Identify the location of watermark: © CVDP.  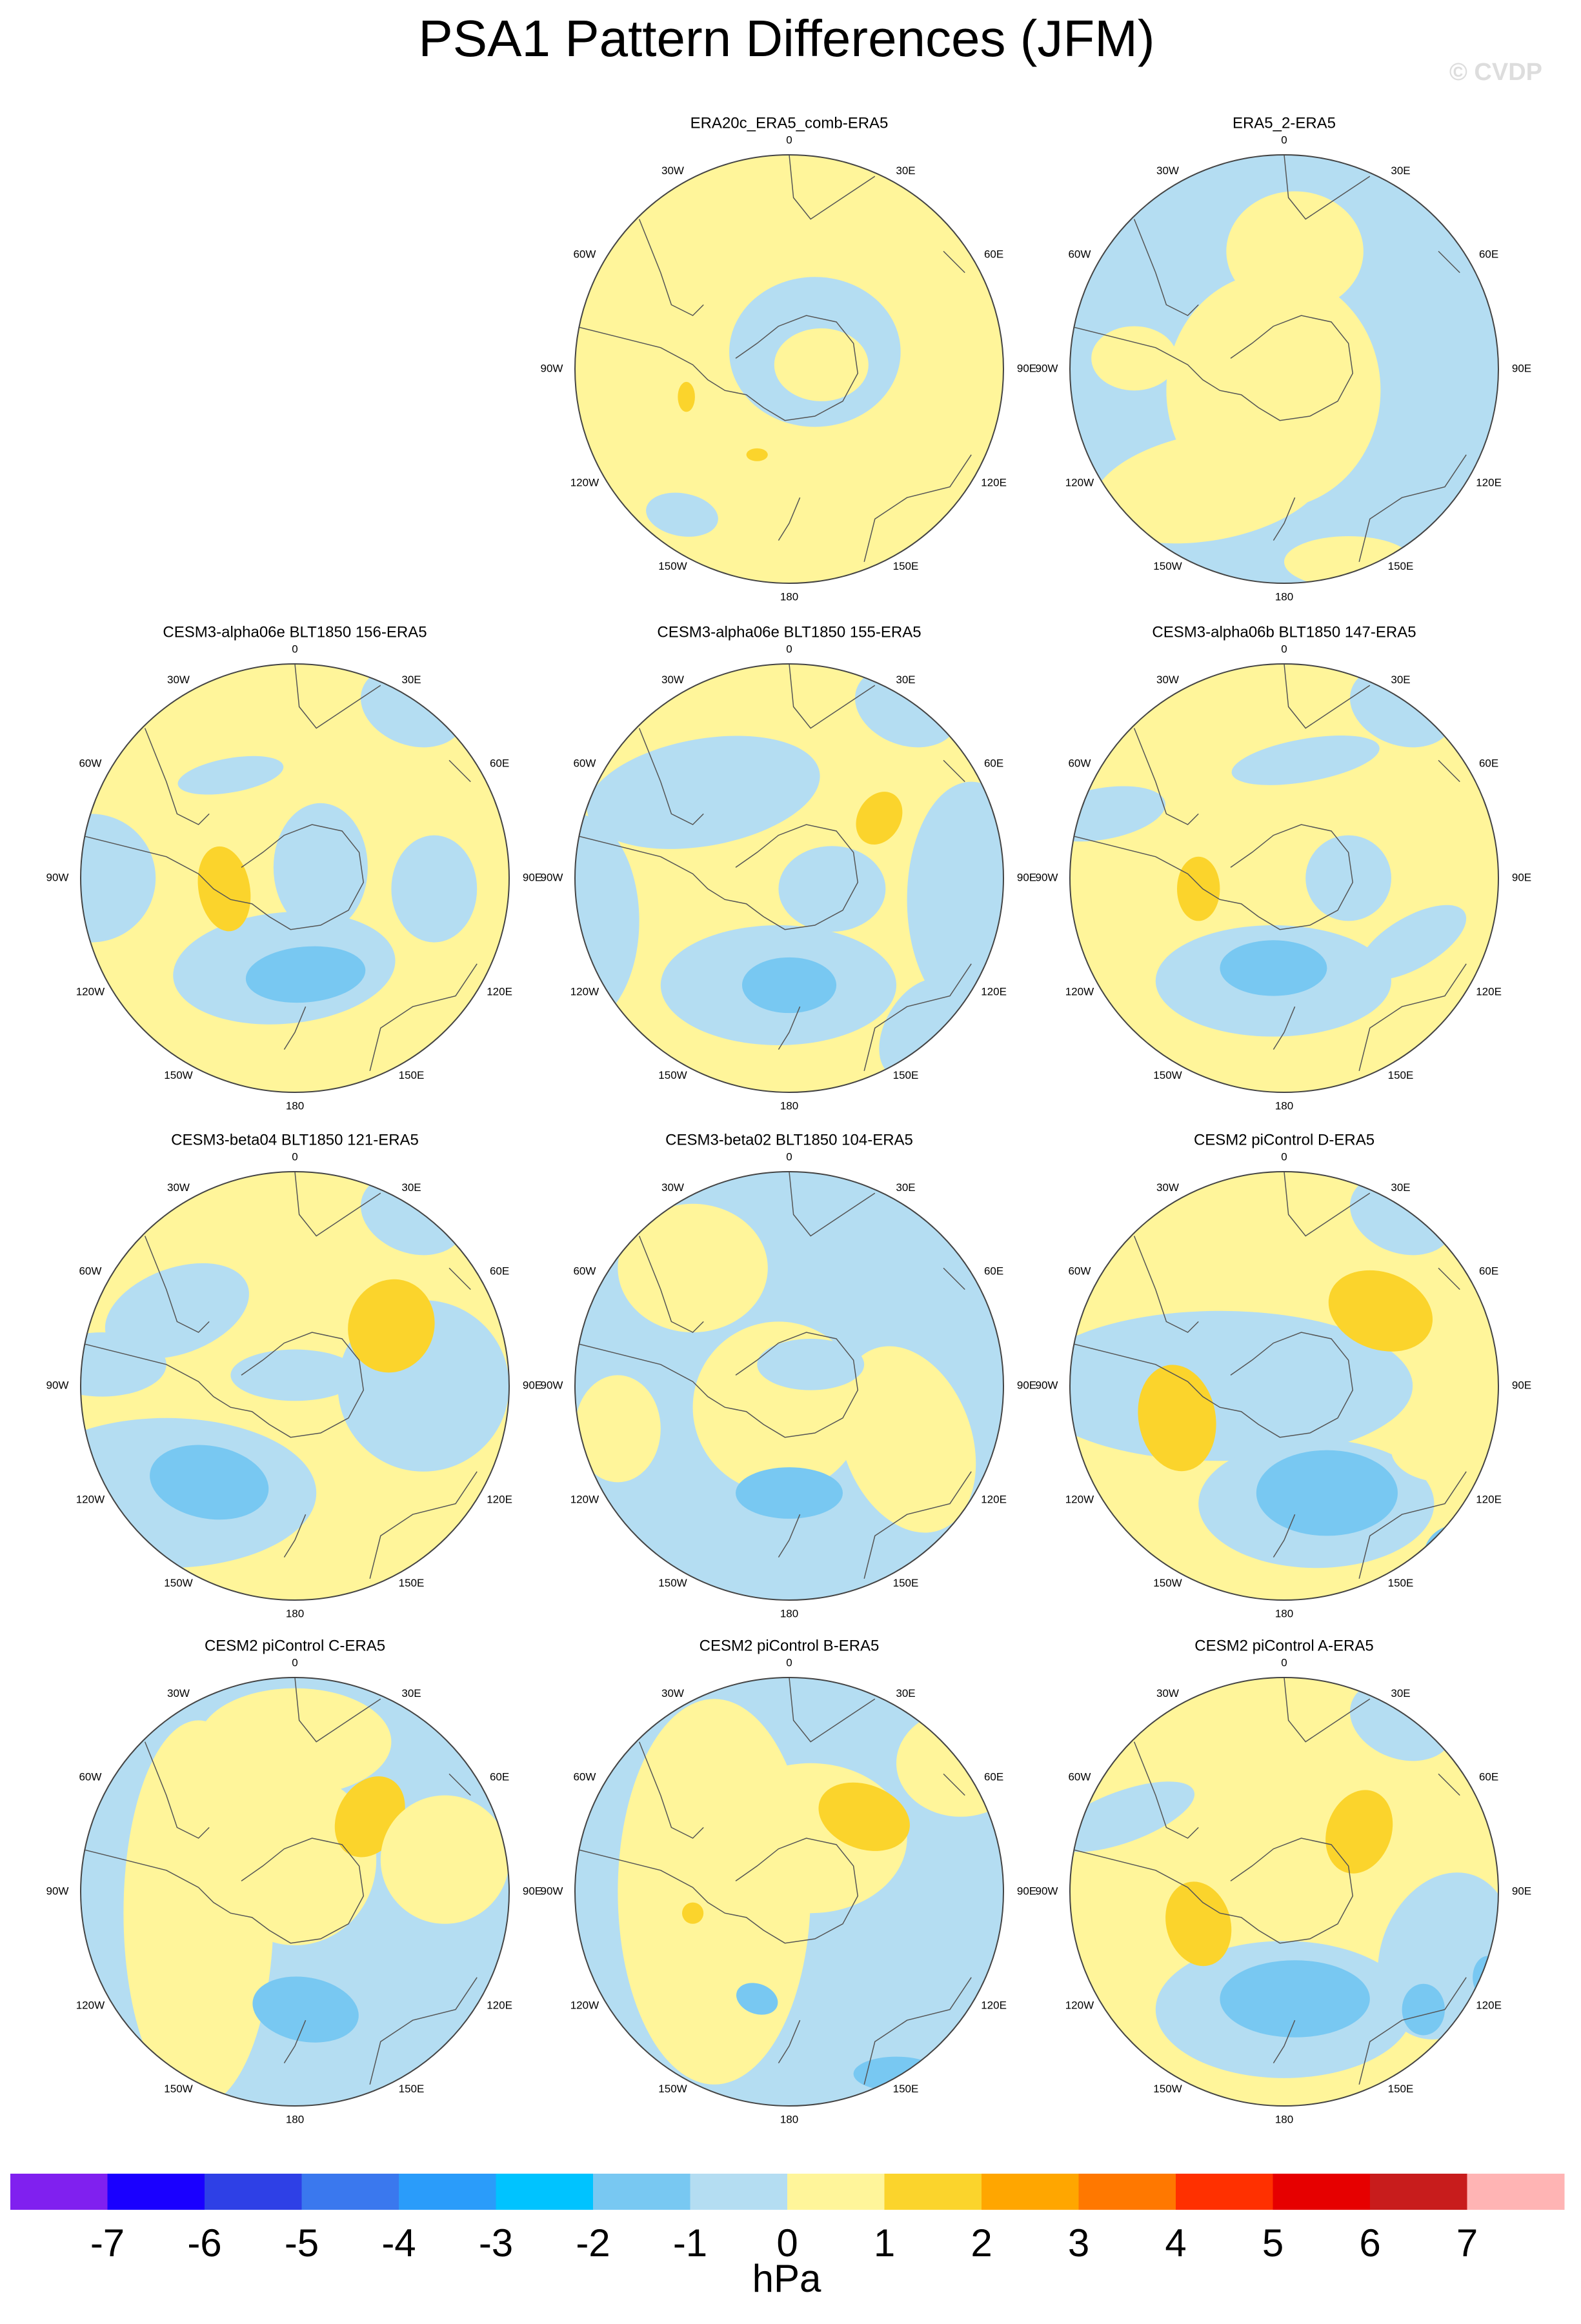
(1495, 72).